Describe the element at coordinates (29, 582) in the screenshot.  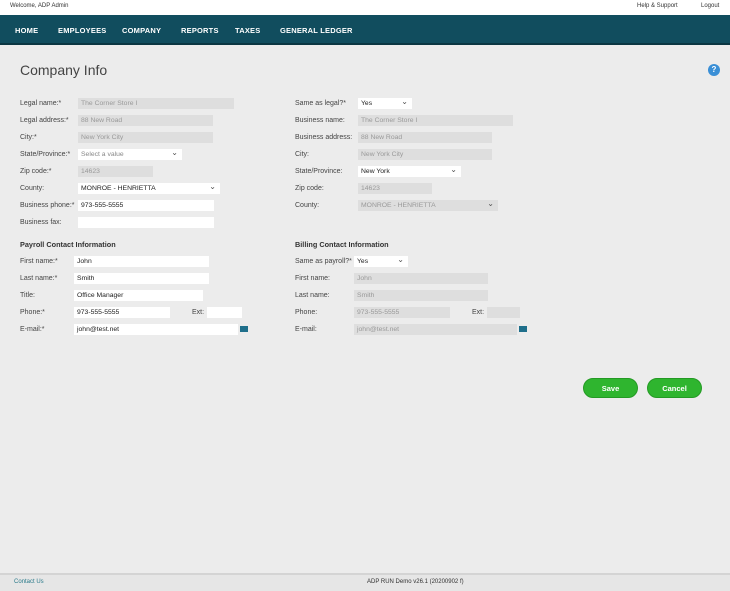
I see `contact-us-link: Contact Us` at that location.